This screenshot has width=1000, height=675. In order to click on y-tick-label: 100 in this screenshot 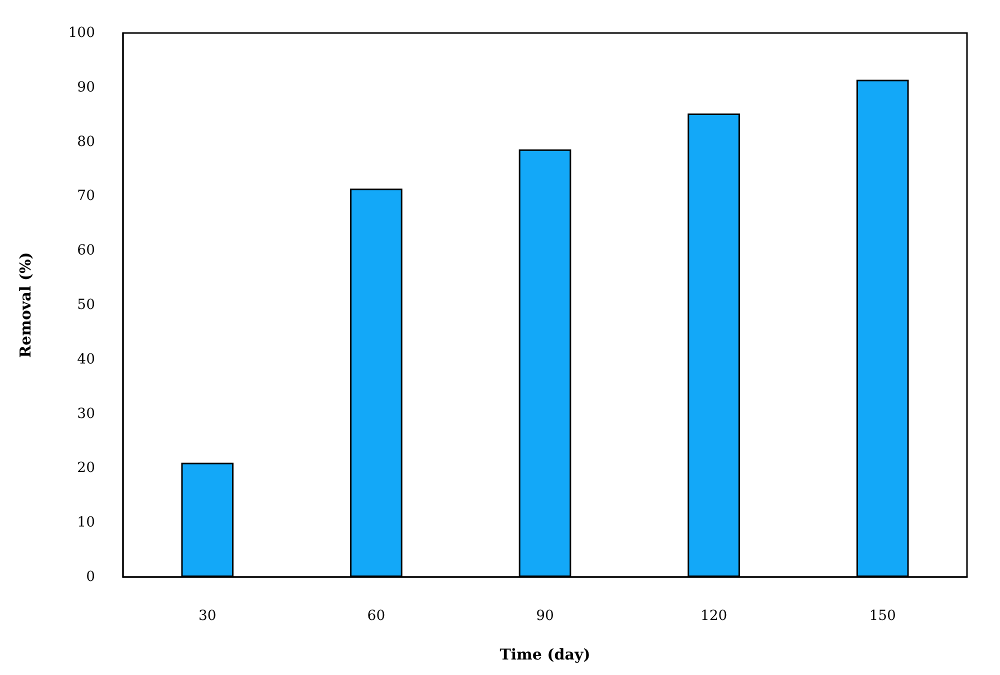, I will do `click(81, 33)`.